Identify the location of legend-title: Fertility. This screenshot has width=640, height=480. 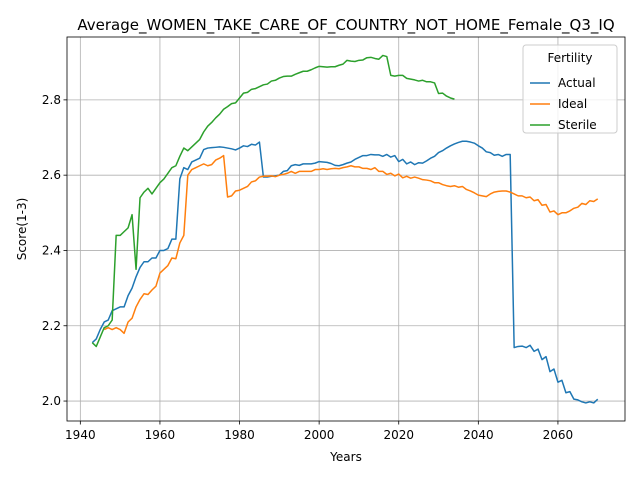
(569, 58).